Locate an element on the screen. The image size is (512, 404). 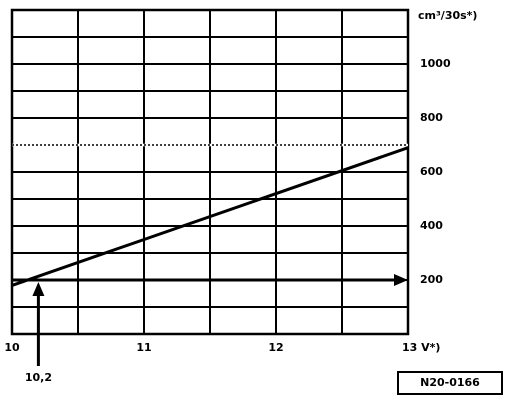
marker-arrow-head is located at coordinates (38, 289).